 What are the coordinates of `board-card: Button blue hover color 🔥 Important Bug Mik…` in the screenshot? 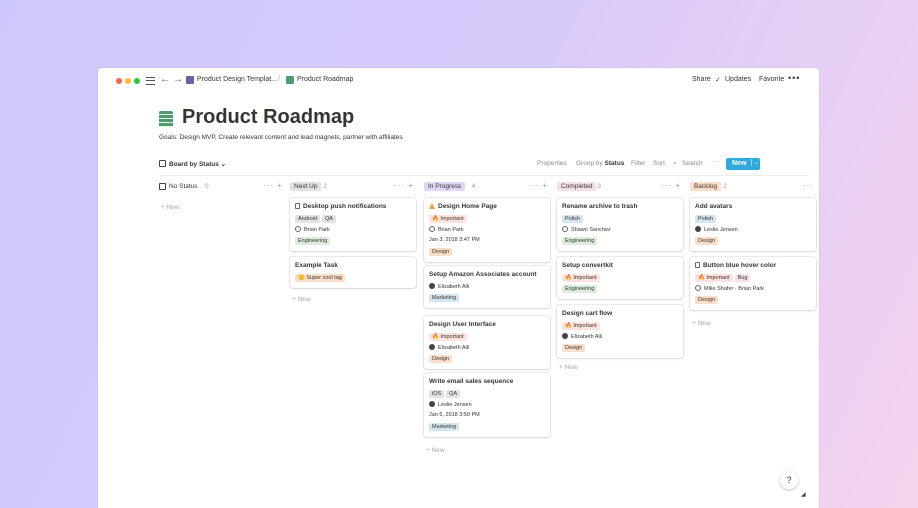 It's located at (753, 283).